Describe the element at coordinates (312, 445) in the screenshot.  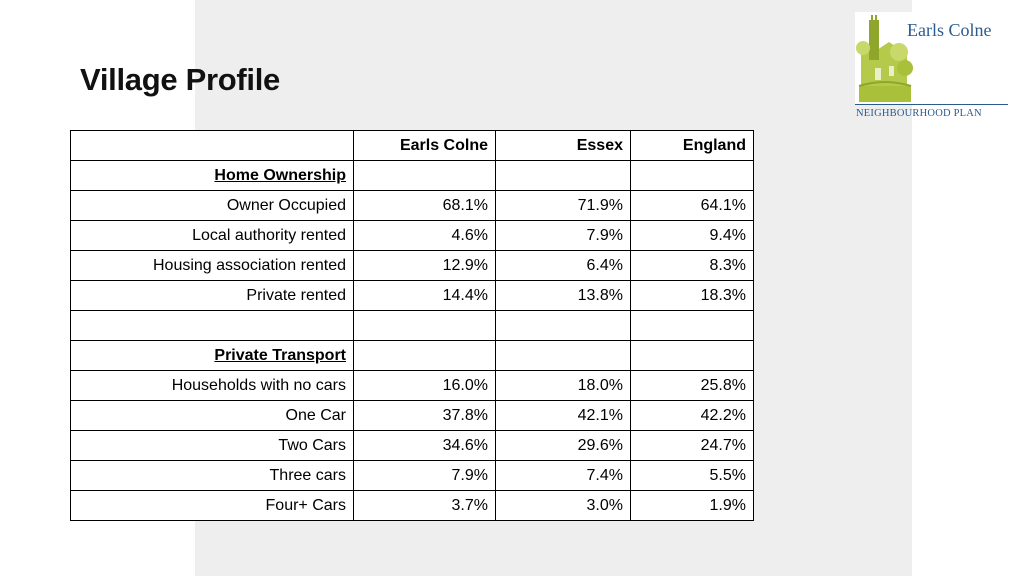
I see `row-label-text: Two Cars` at that location.